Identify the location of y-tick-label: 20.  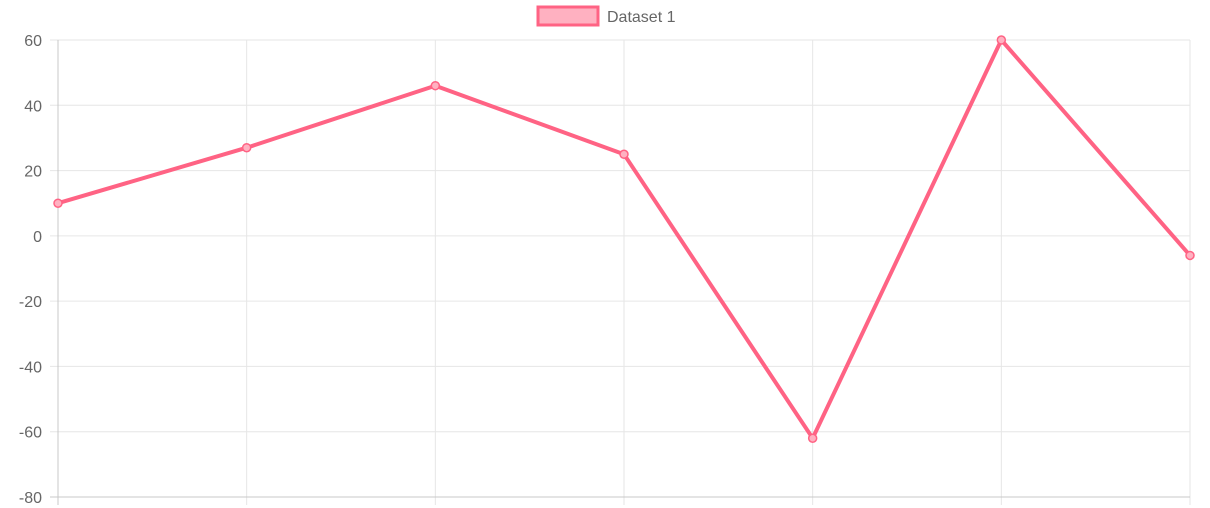
(33, 172).